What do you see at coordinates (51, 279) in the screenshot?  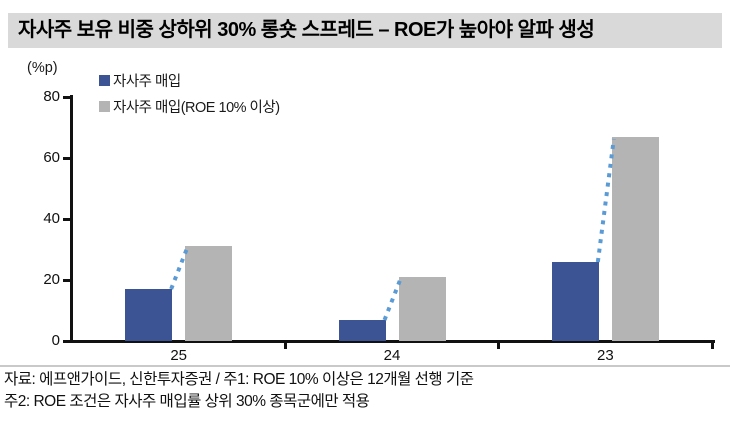 I see `y-axis-tick-label: 20` at bounding box center [51, 279].